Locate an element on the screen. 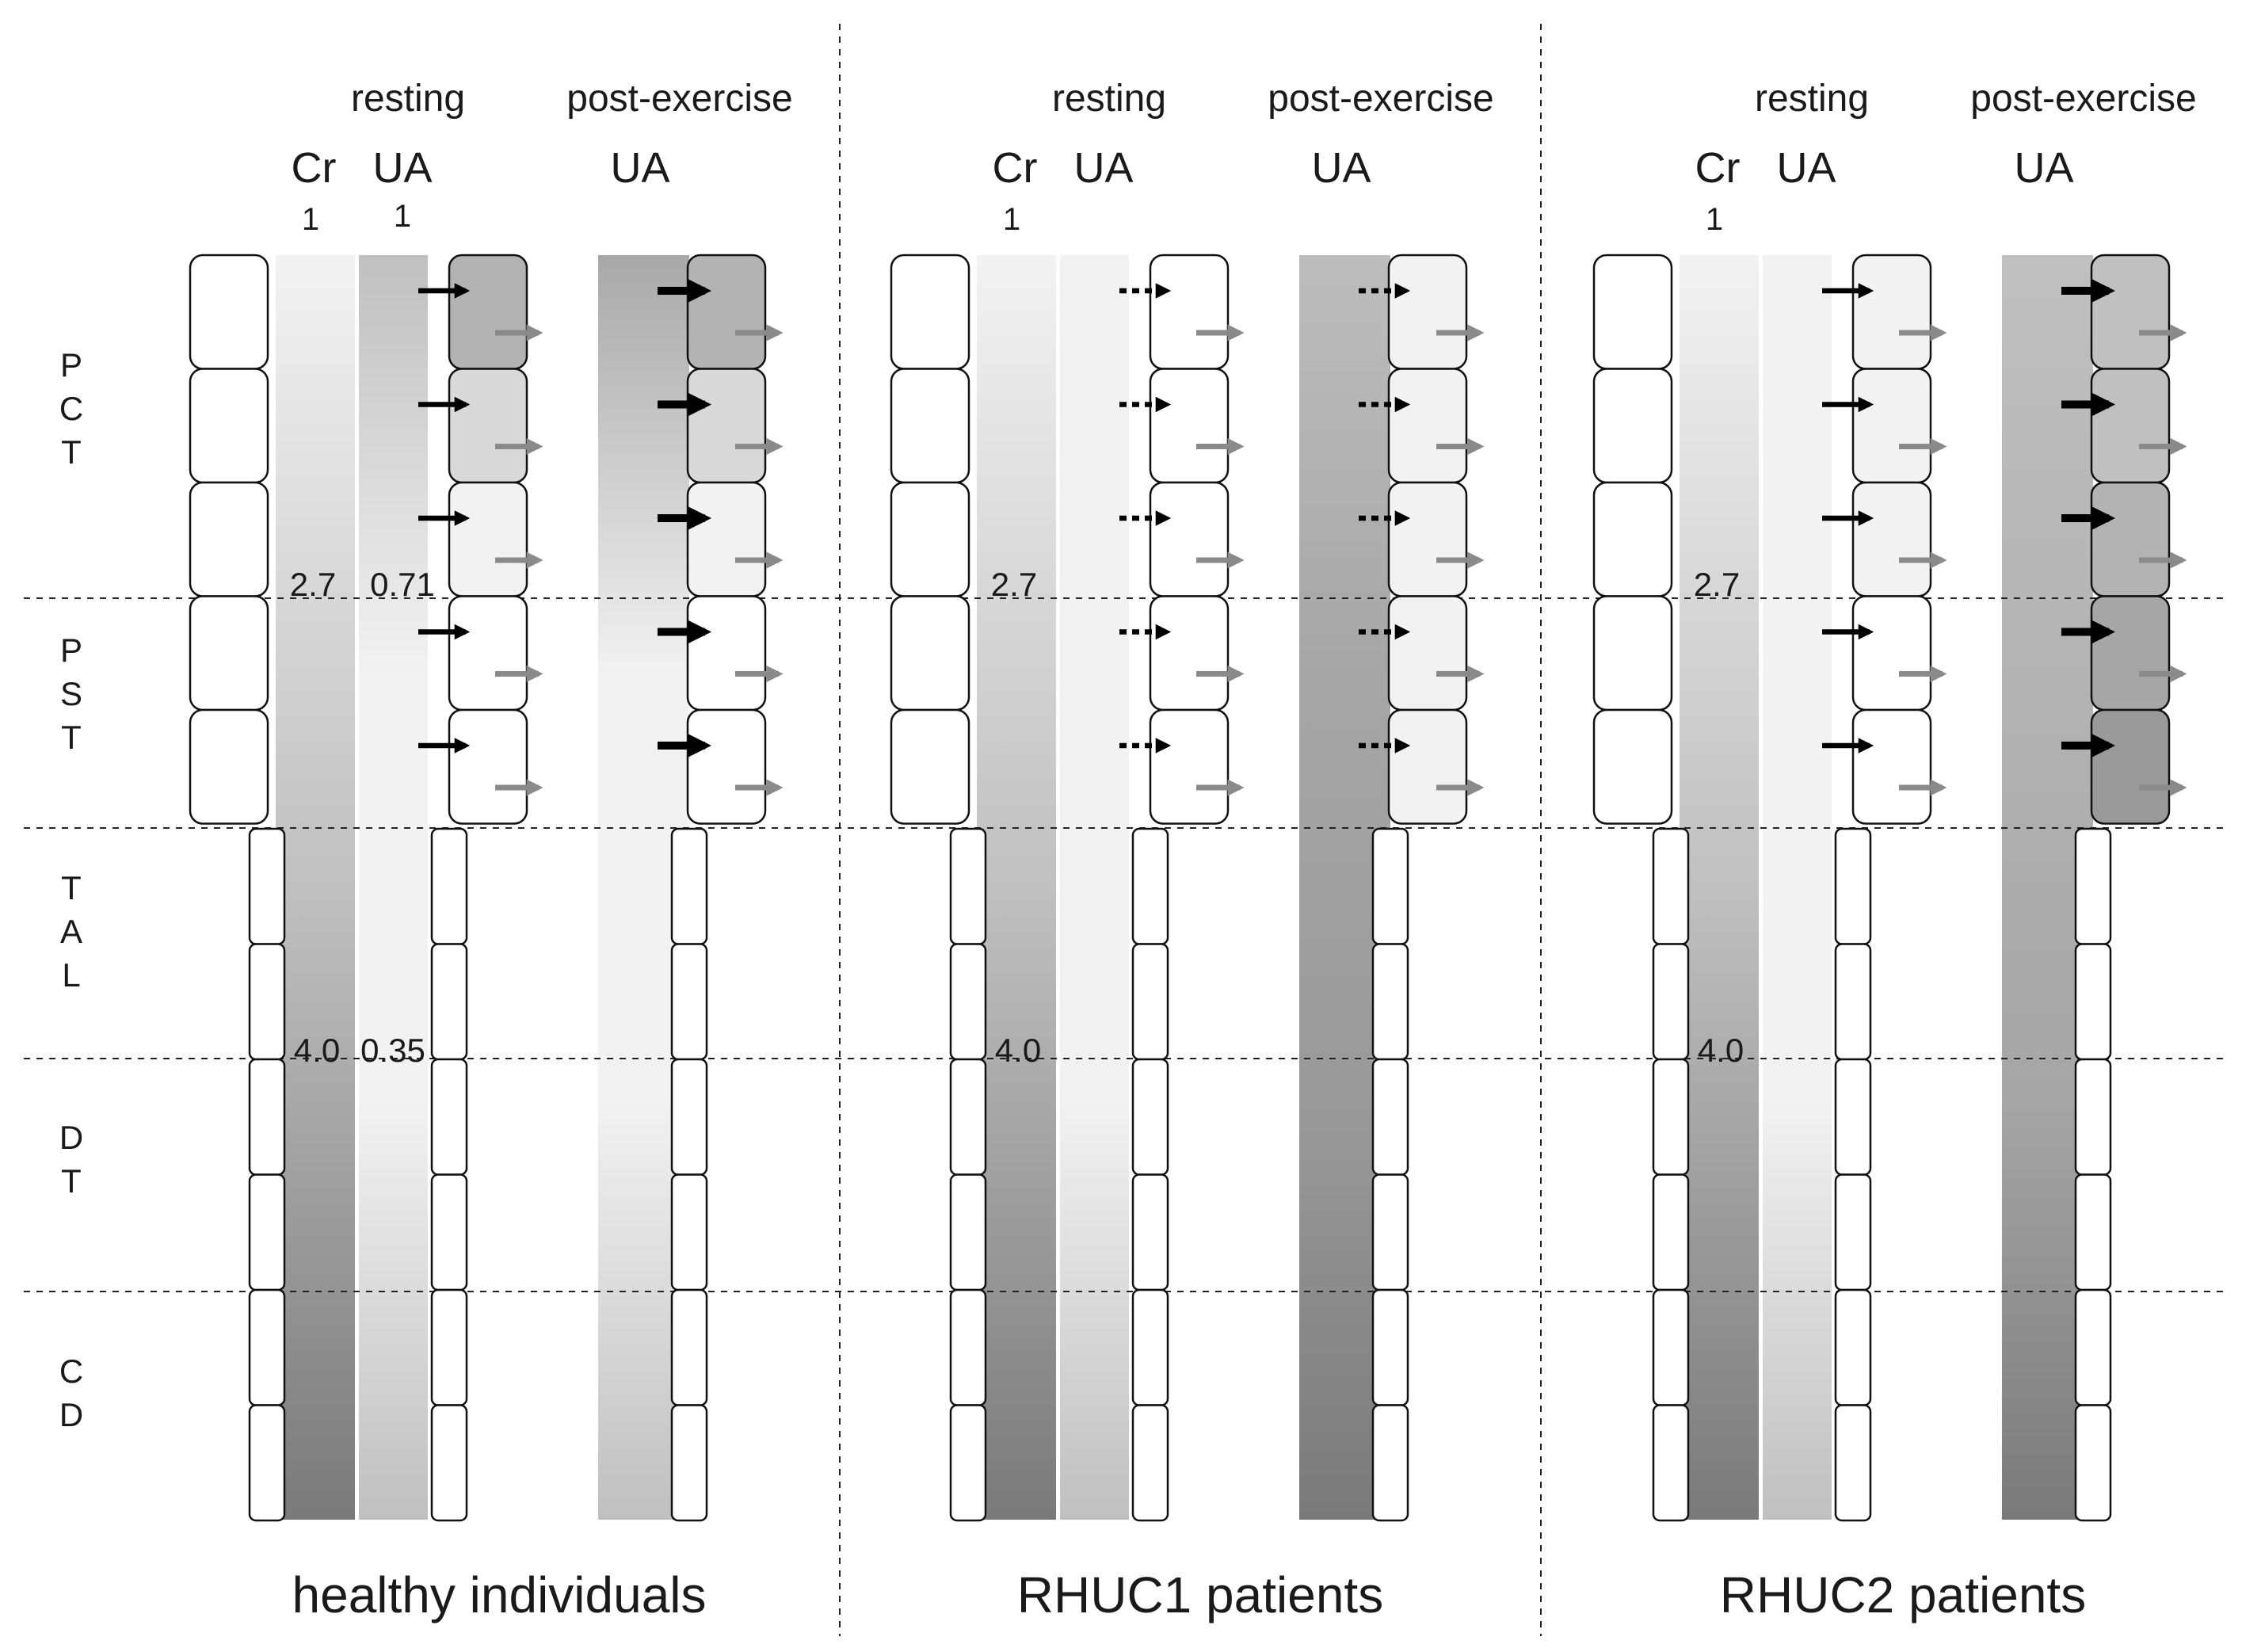 The width and height of the screenshot is (2242, 1652). panel-title-healthy: healthy individuals is located at coordinates (500, 1594).